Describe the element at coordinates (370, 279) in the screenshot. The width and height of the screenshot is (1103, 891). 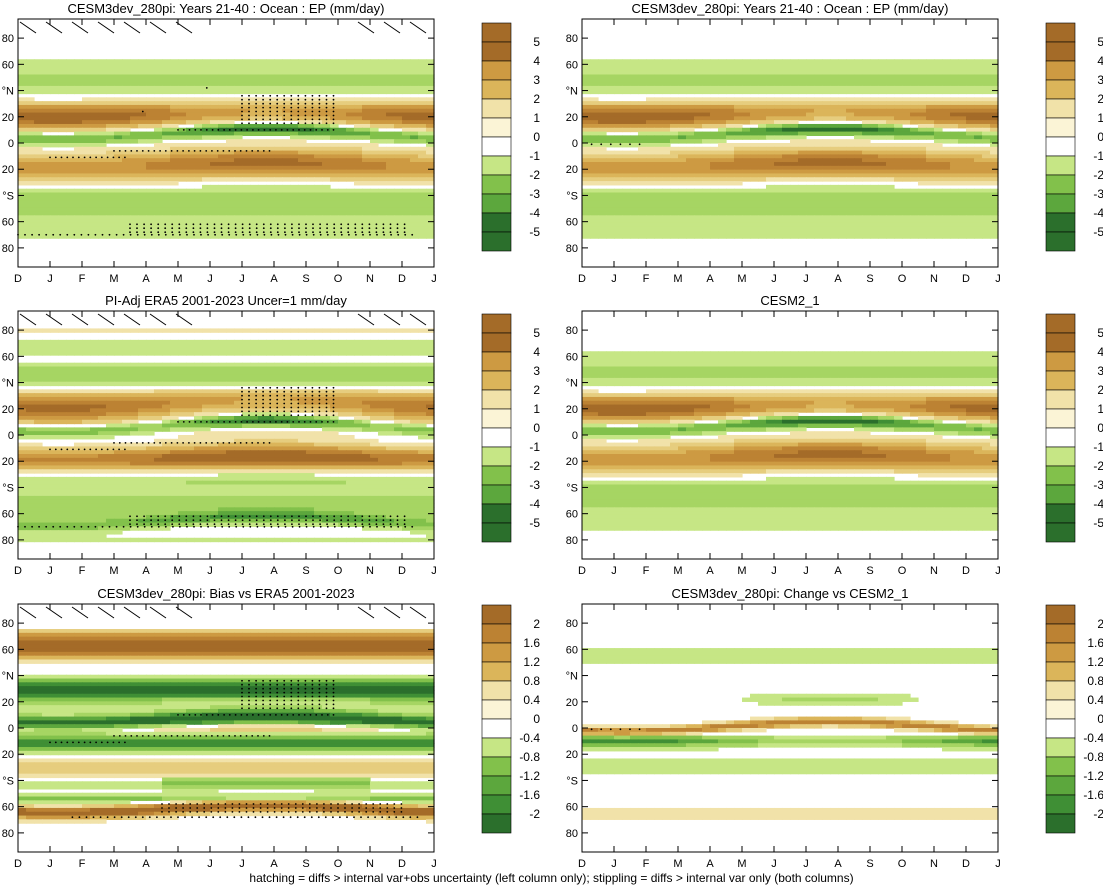
I see `x-tick-label: N` at that location.